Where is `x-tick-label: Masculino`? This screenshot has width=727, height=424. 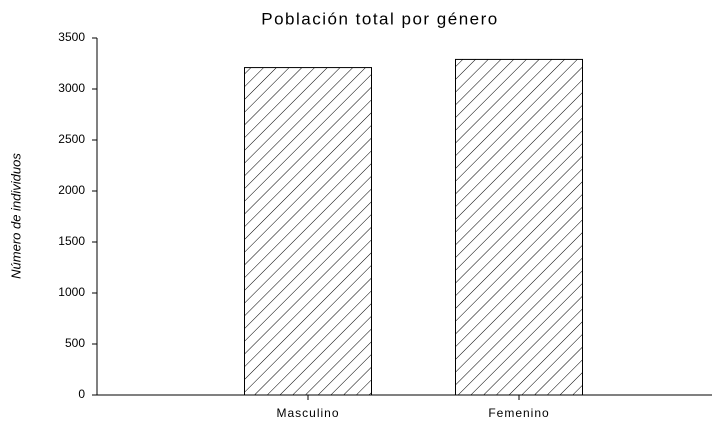 x-tick-label: Masculino is located at coordinates (307, 413).